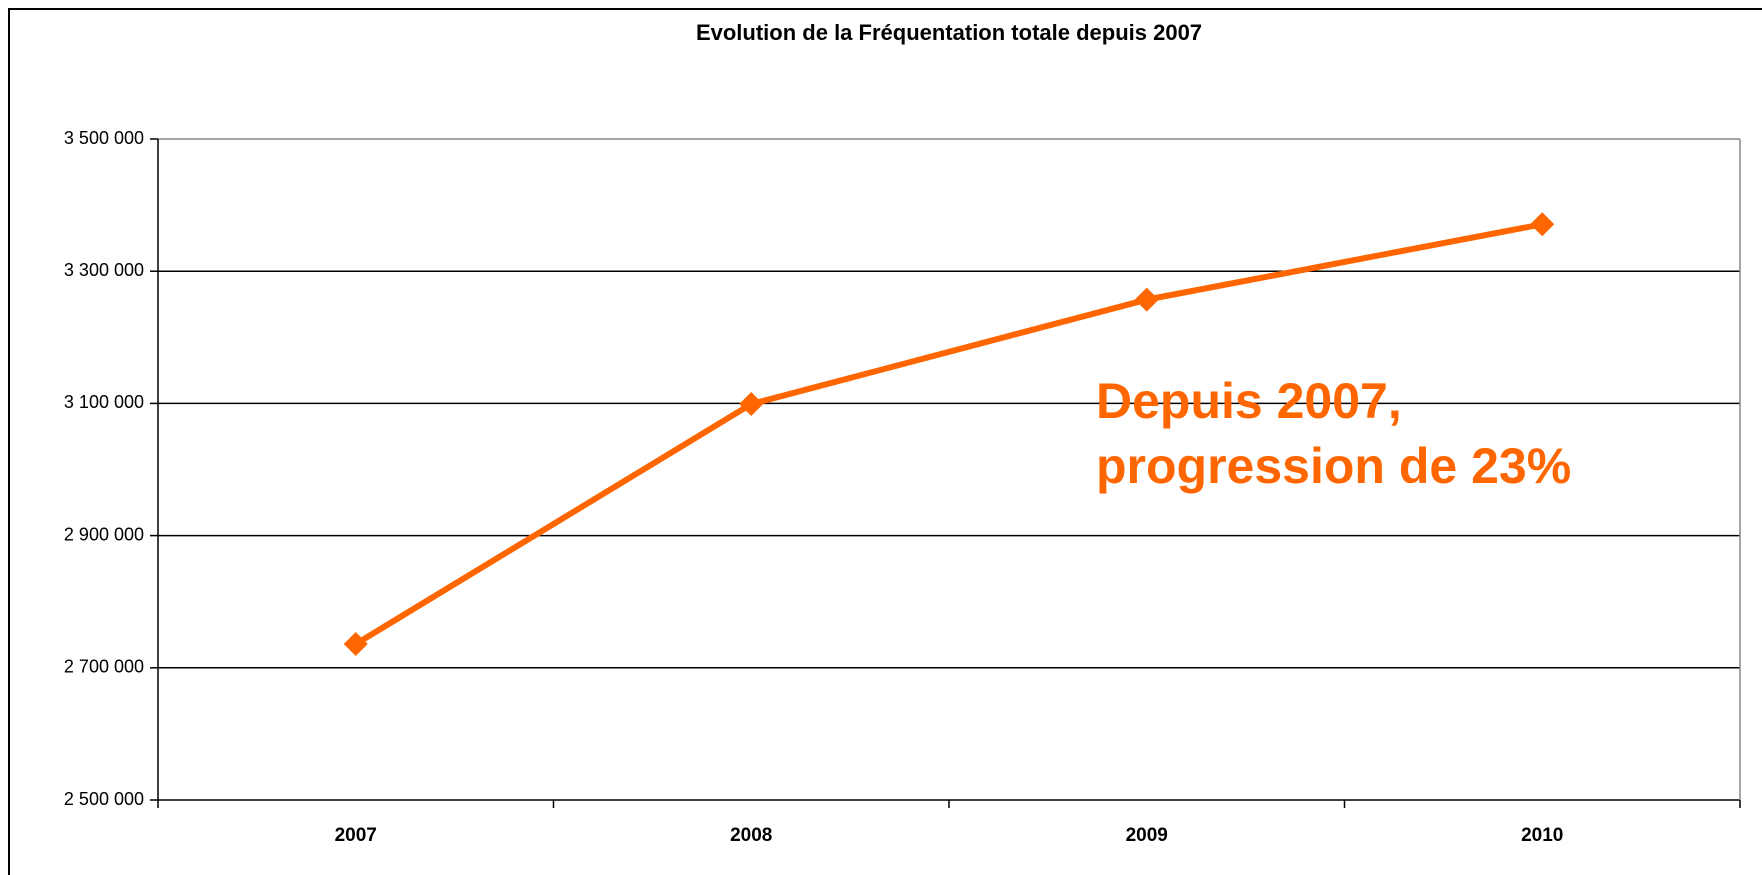 The image size is (1762, 875). What do you see at coordinates (104, 667) in the screenshot?
I see `y-tick-label: 2 700 000` at bounding box center [104, 667].